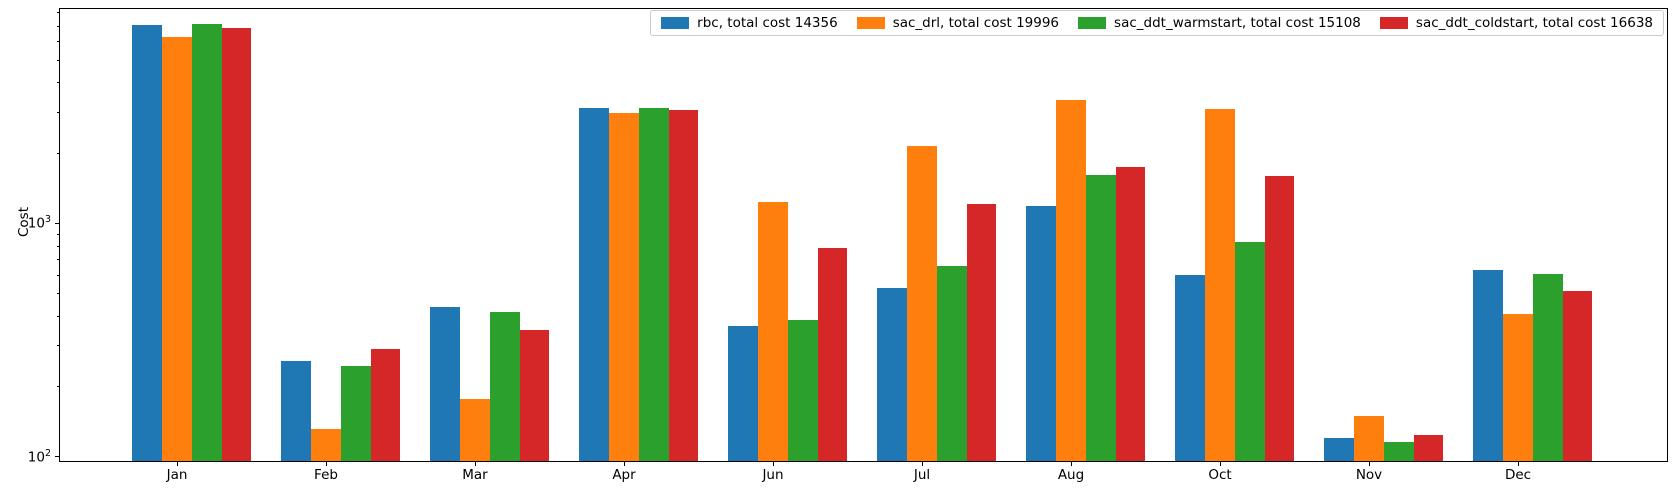 The height and width of the screenshot is (491, 1672). Describe the element at coordinates (39, 223) in the screenshot. I see `y-tick-label: 103` at that location.